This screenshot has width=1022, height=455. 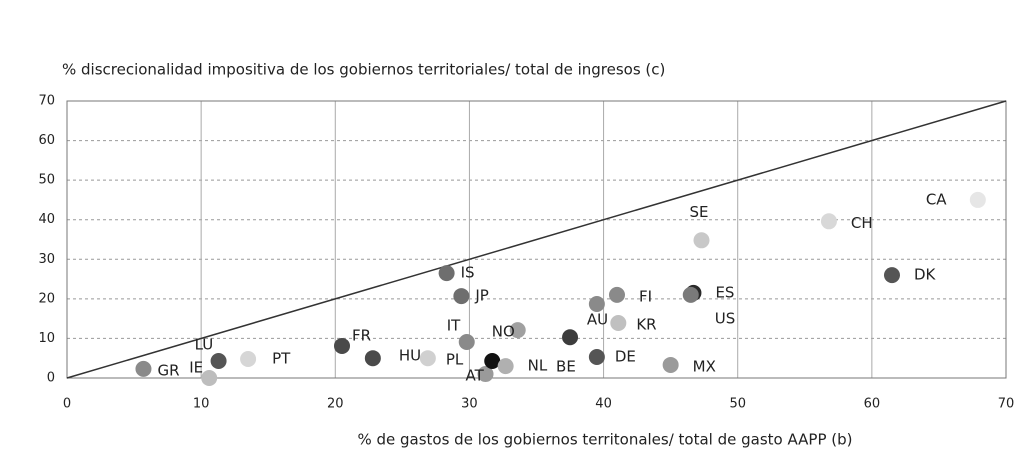 What do you see at coordinates (737, 404) in the screenshot?
I see `x-tick-label: 50` at bounding box center [737, 404].